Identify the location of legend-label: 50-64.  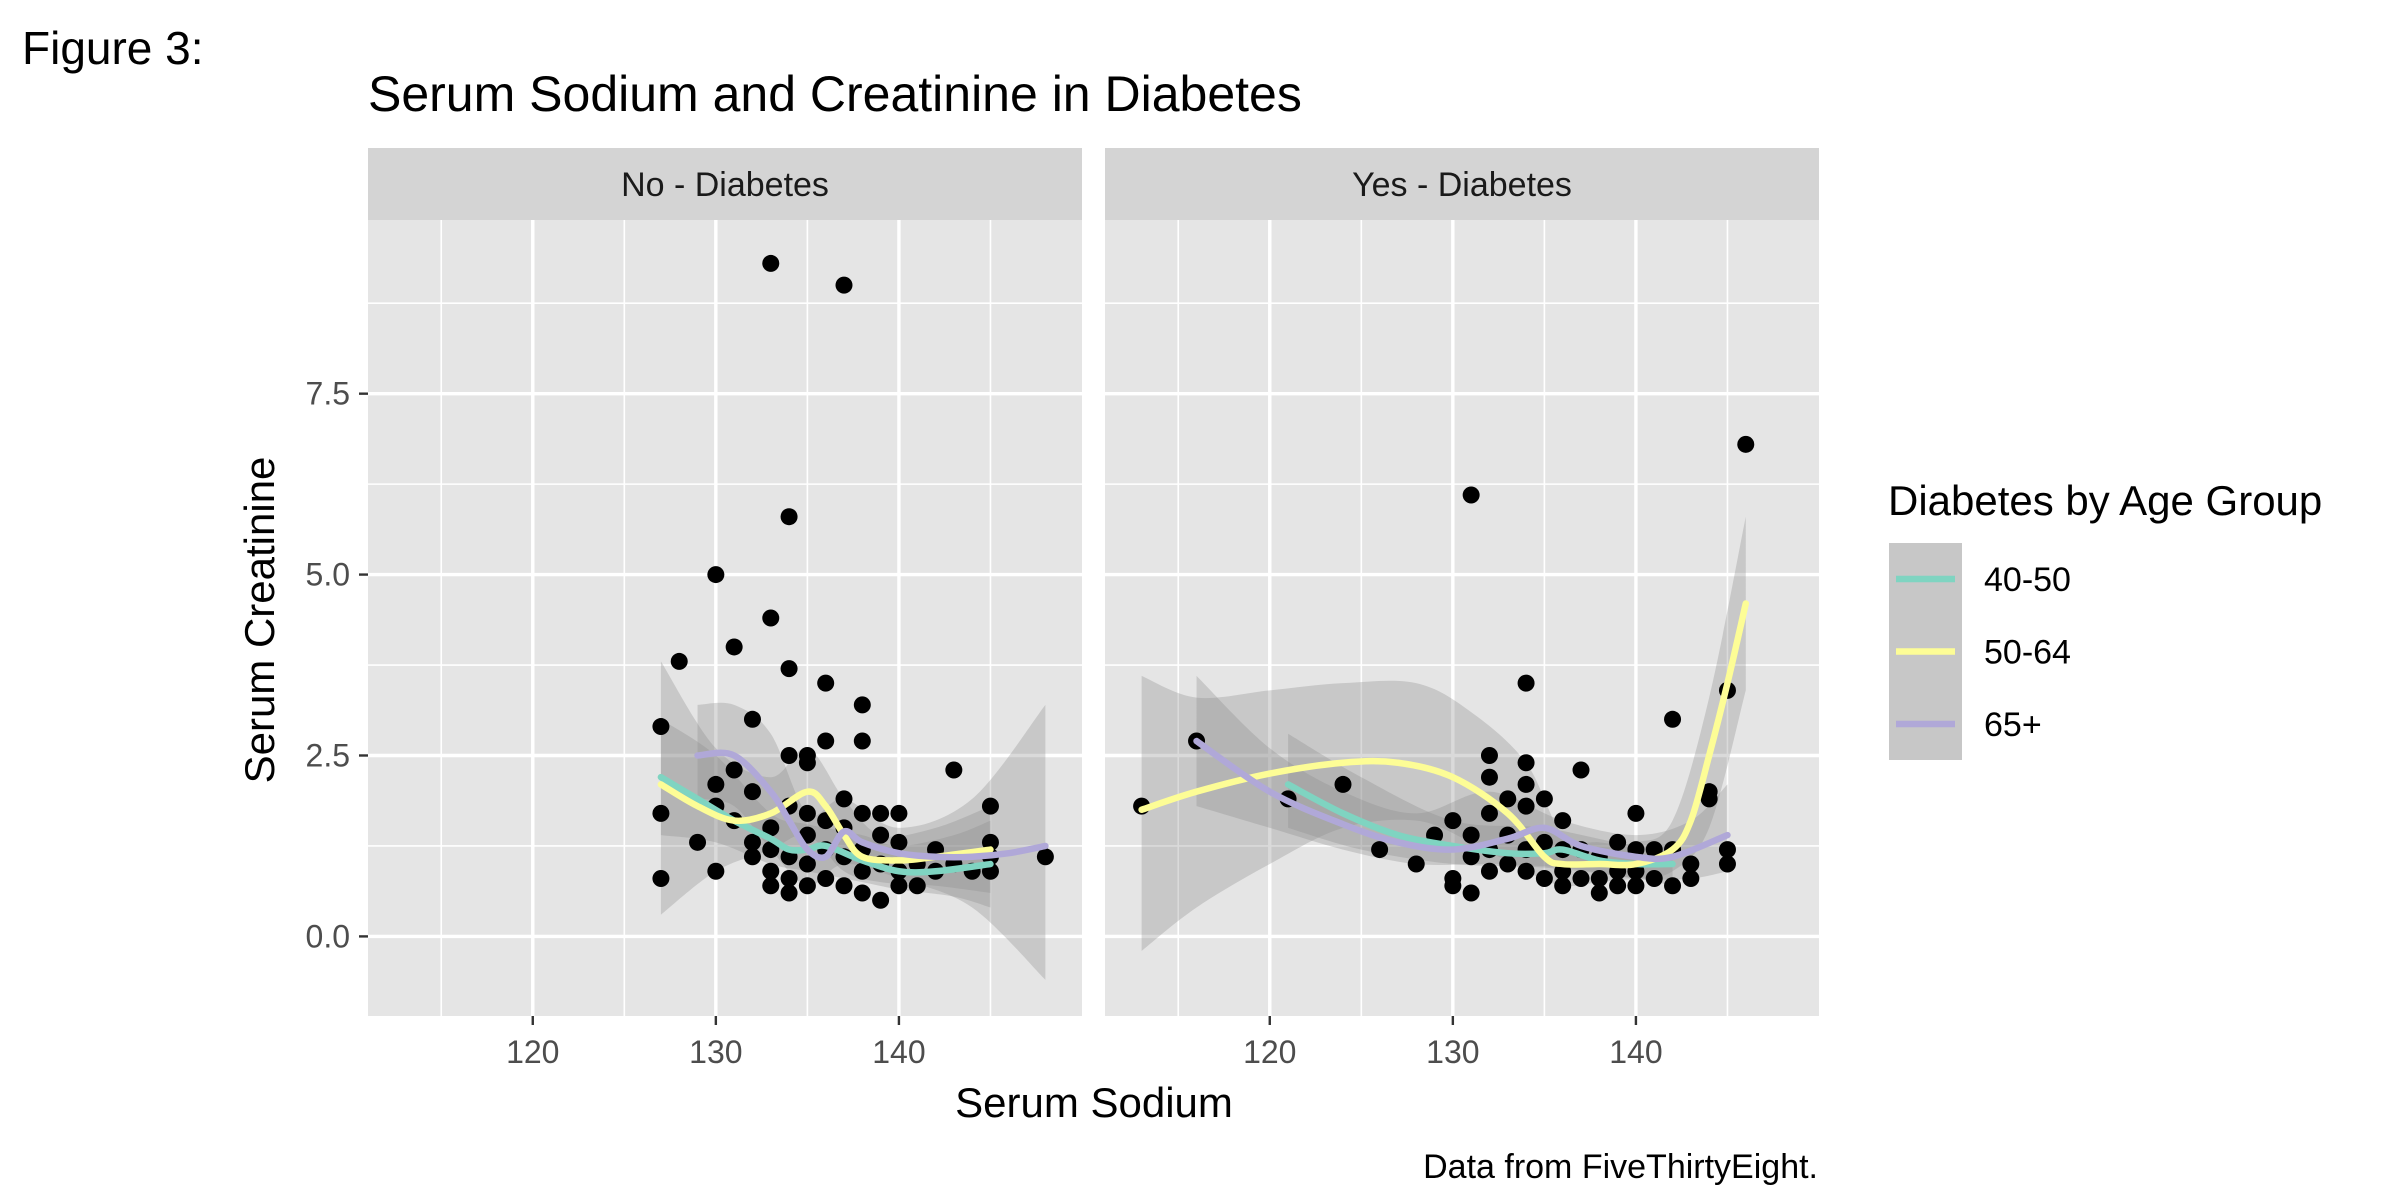
(2027, 653).